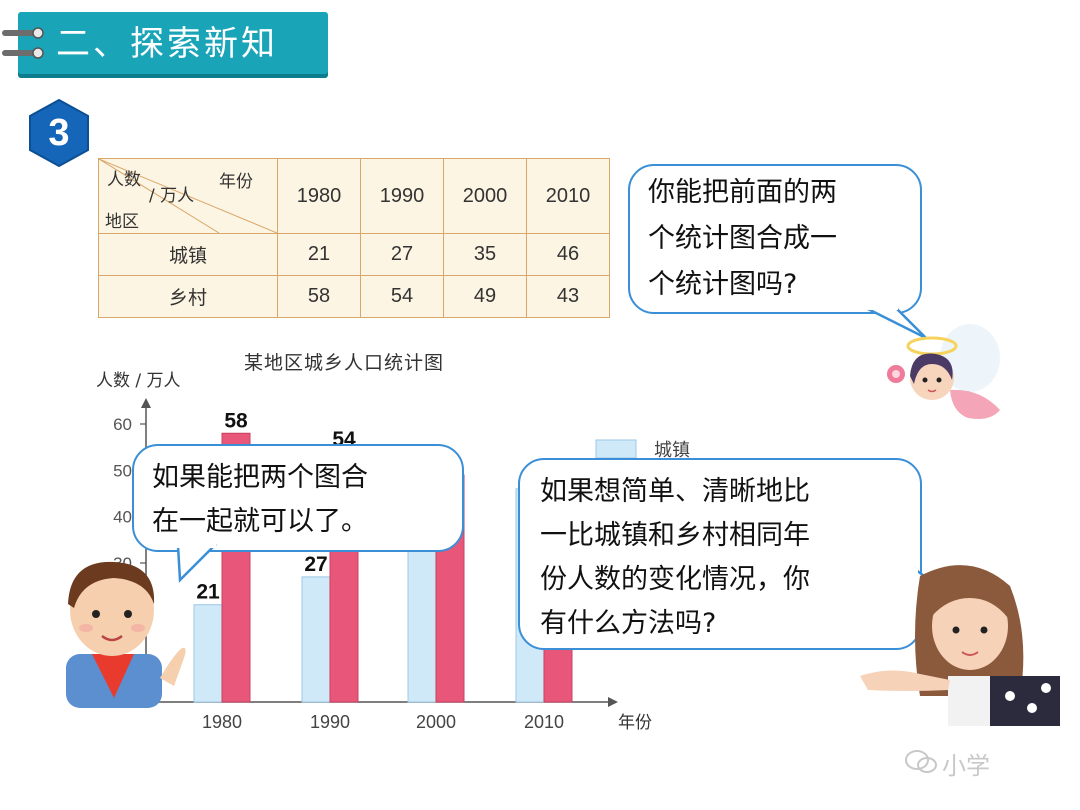 The height and width of the screenshot is (810, 1080). What do you see at coordinates (738, 554) in the screenshot?
I see `teacher-speech-bubble: 如果想简单、清晰地比 一比城镇和乡村相同年 份人数的变化情况，你 有什么方法吗?` at bounding box center [738, 554].